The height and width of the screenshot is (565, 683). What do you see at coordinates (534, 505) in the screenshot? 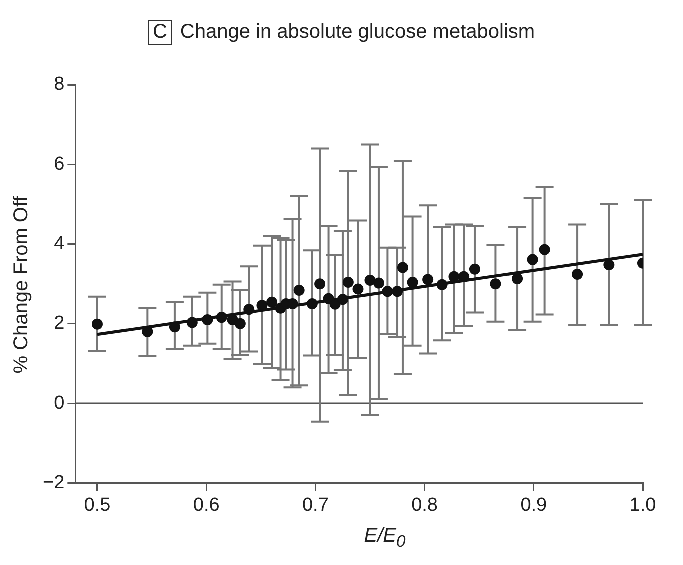
I see `x-tick-label: 0.9` at bounding box center [534, 505].